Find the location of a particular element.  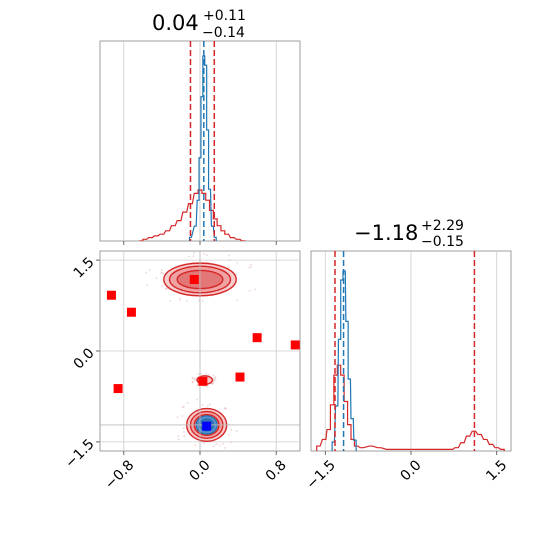

grid-top-left is located at coordinates (200, 141).